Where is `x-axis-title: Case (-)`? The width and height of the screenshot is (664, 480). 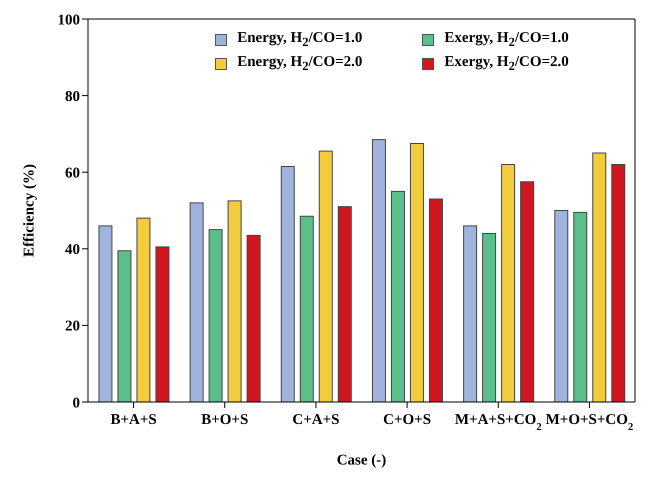 x-axis-title: Case (-) is located at coordinates (361, 460).